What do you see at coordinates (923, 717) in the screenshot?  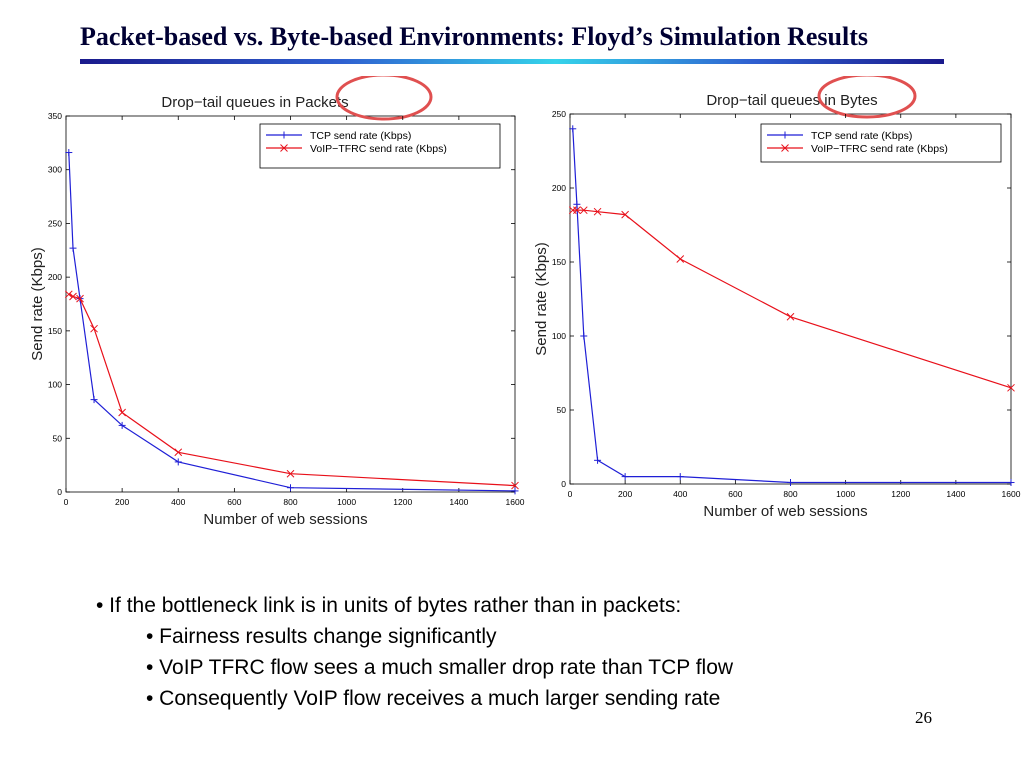 I see `page-number: 26` at bounding box center [923, 717].